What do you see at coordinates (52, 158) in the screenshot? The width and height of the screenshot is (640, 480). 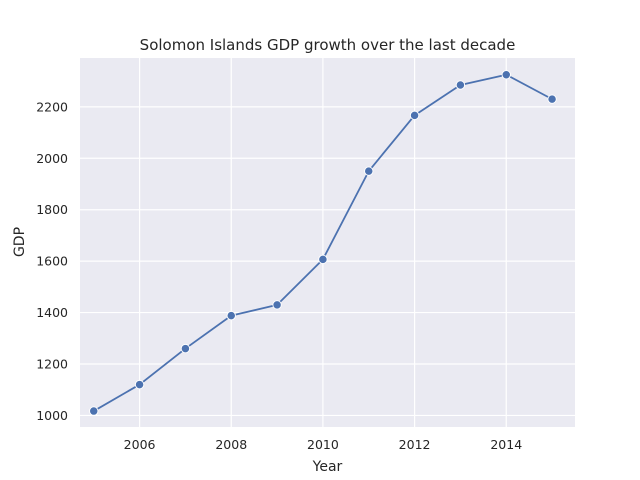 I see `y-tick-label: 2000` at bounding box center [52, 158].